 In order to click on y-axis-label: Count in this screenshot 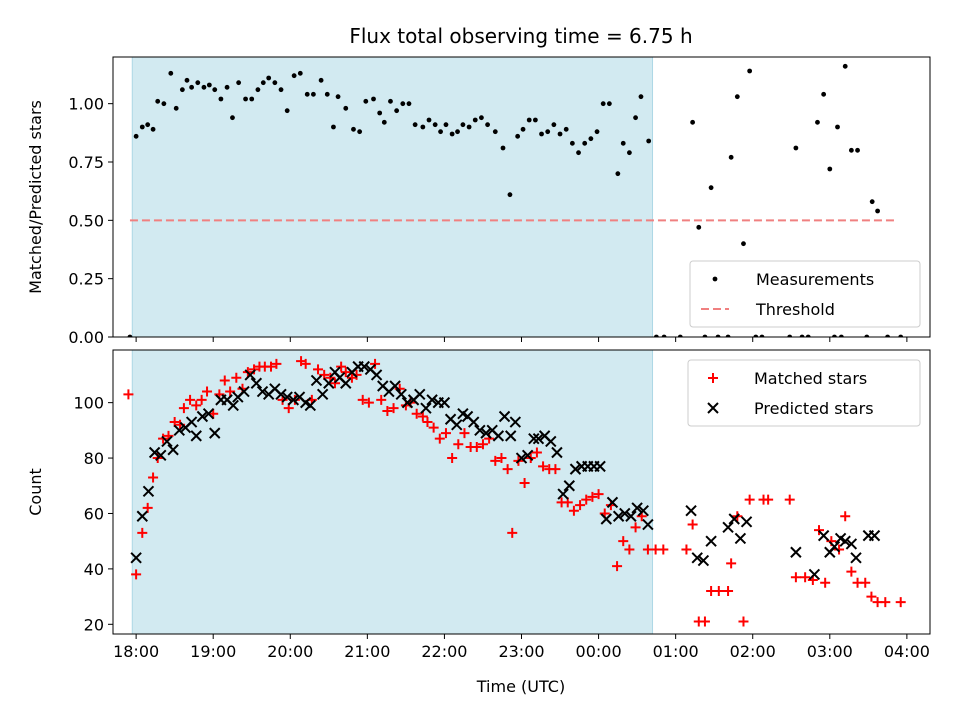, I will do `click(35, 492)`.